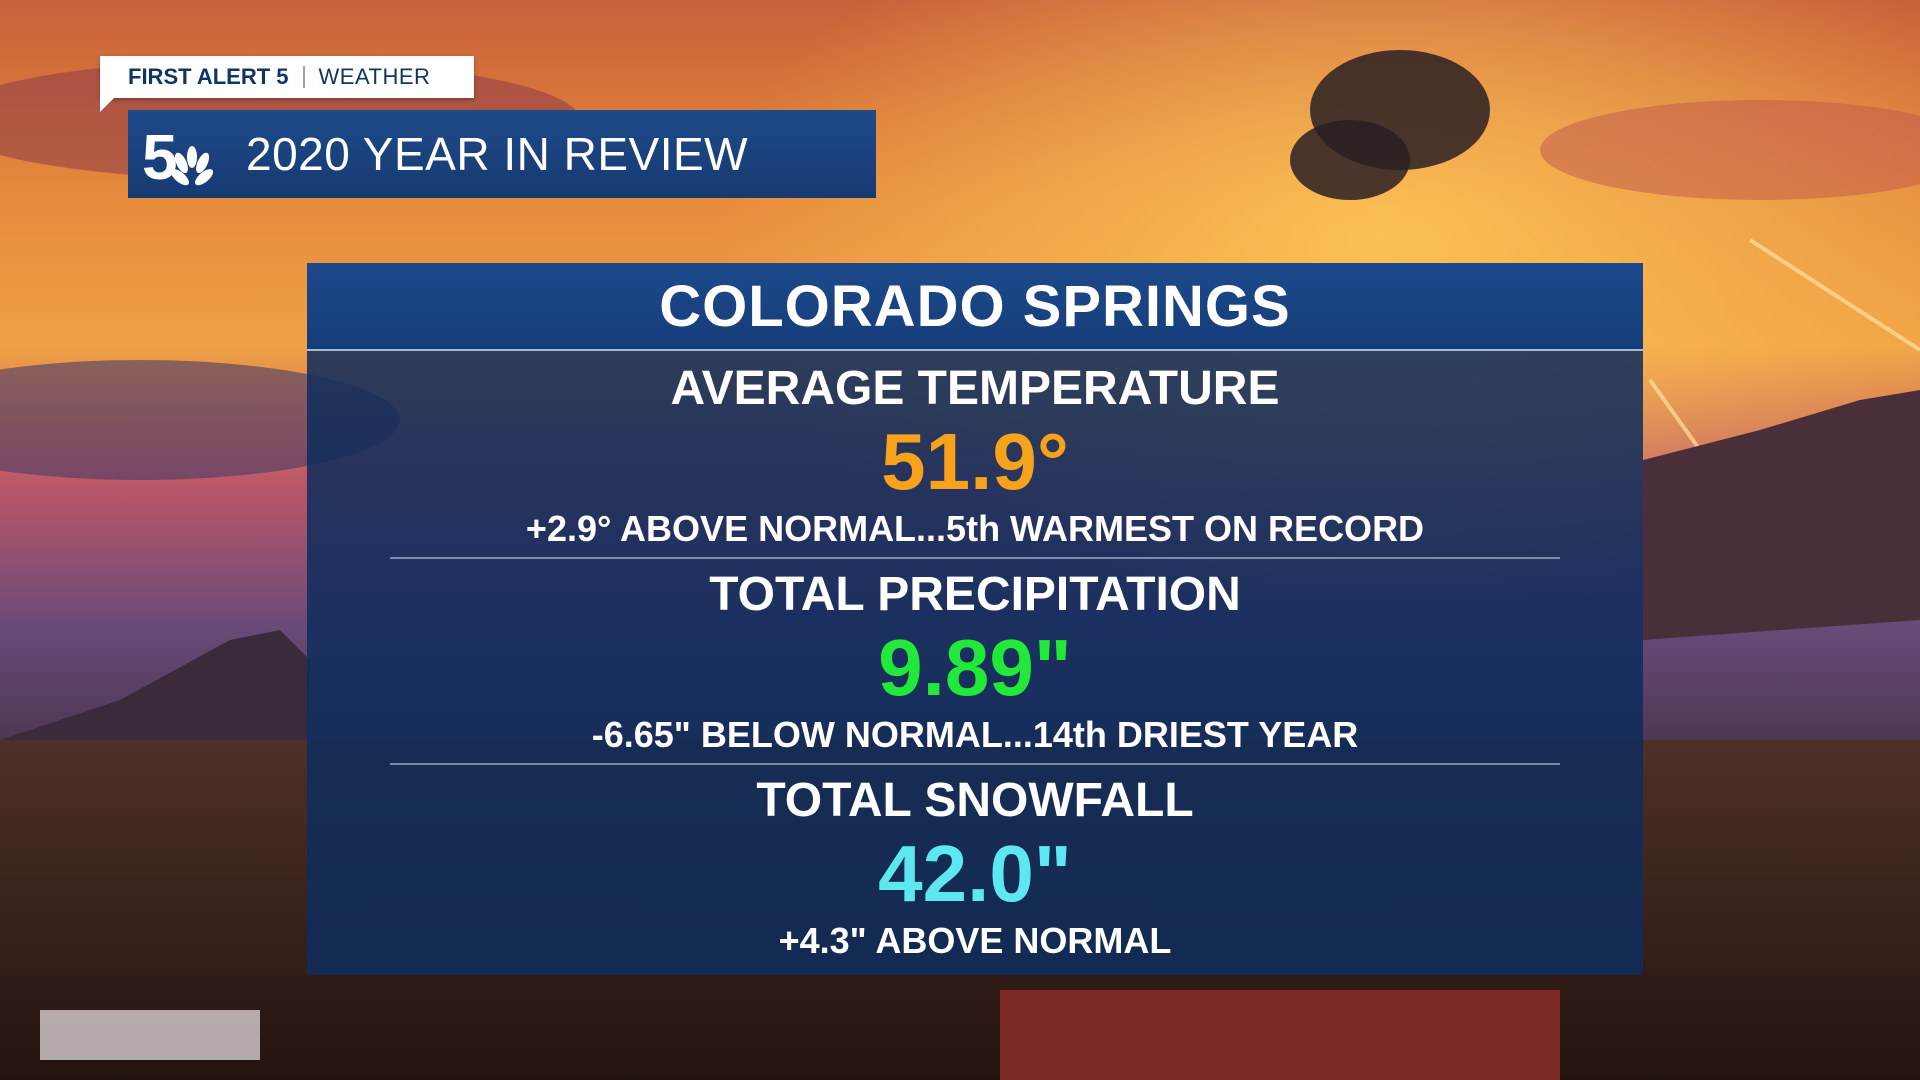 The height and width of the screenshot is (1080, 1920). Describe the element at coordinates (975, 594) in the screenshot. I see `stat-label: TOTAL PRECIPITATION` at that location.